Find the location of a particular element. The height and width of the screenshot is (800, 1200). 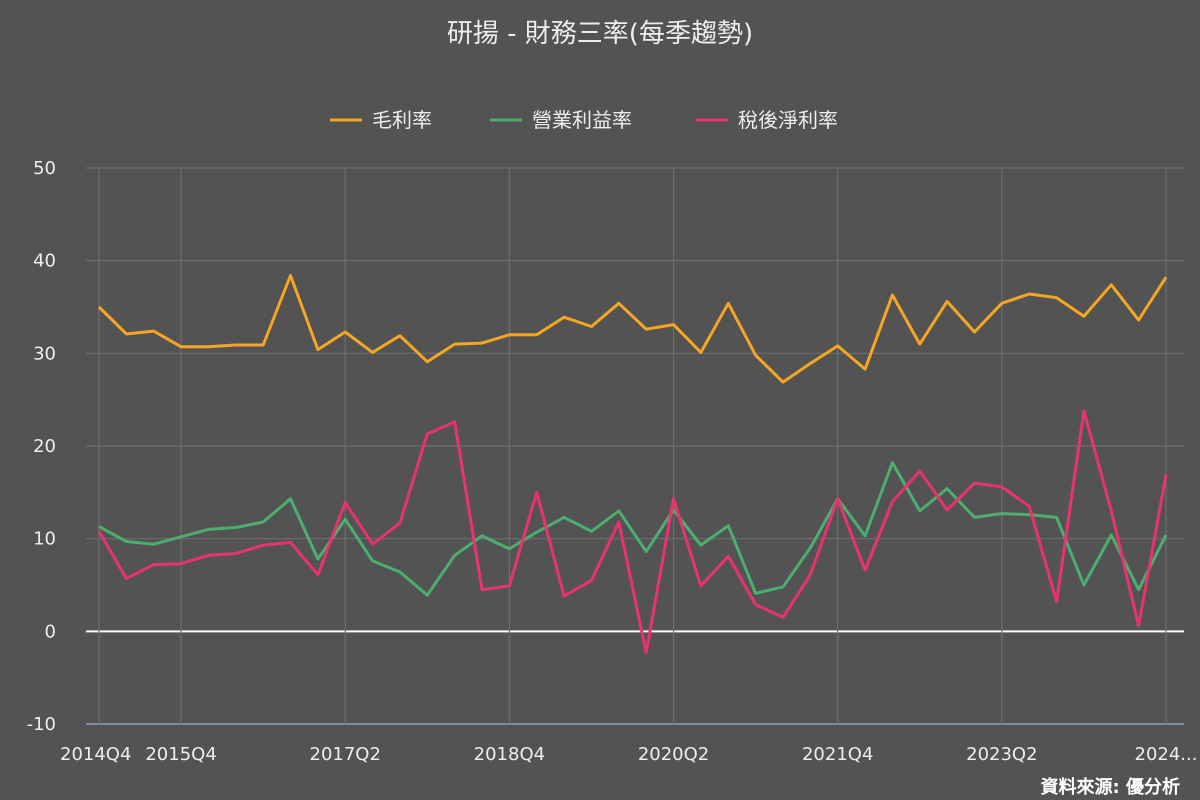

y-tick-label: 30 is located at coordinates (44, 353).